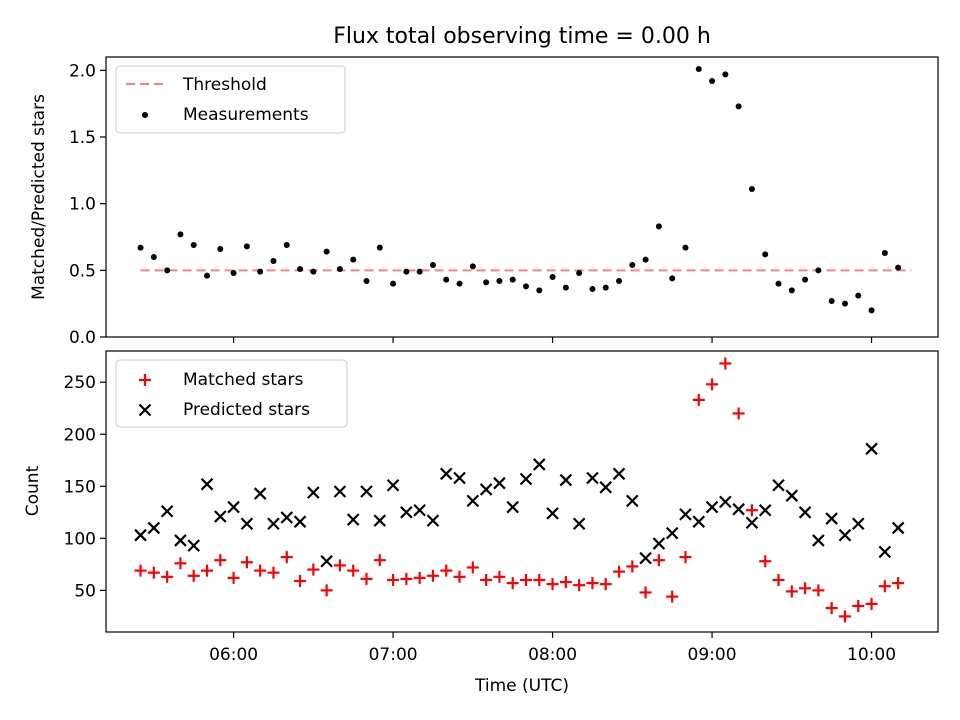 This screenshot has width=960, height=720. I want to click on legend-threshold-label: Threshold, so click(224, 85).